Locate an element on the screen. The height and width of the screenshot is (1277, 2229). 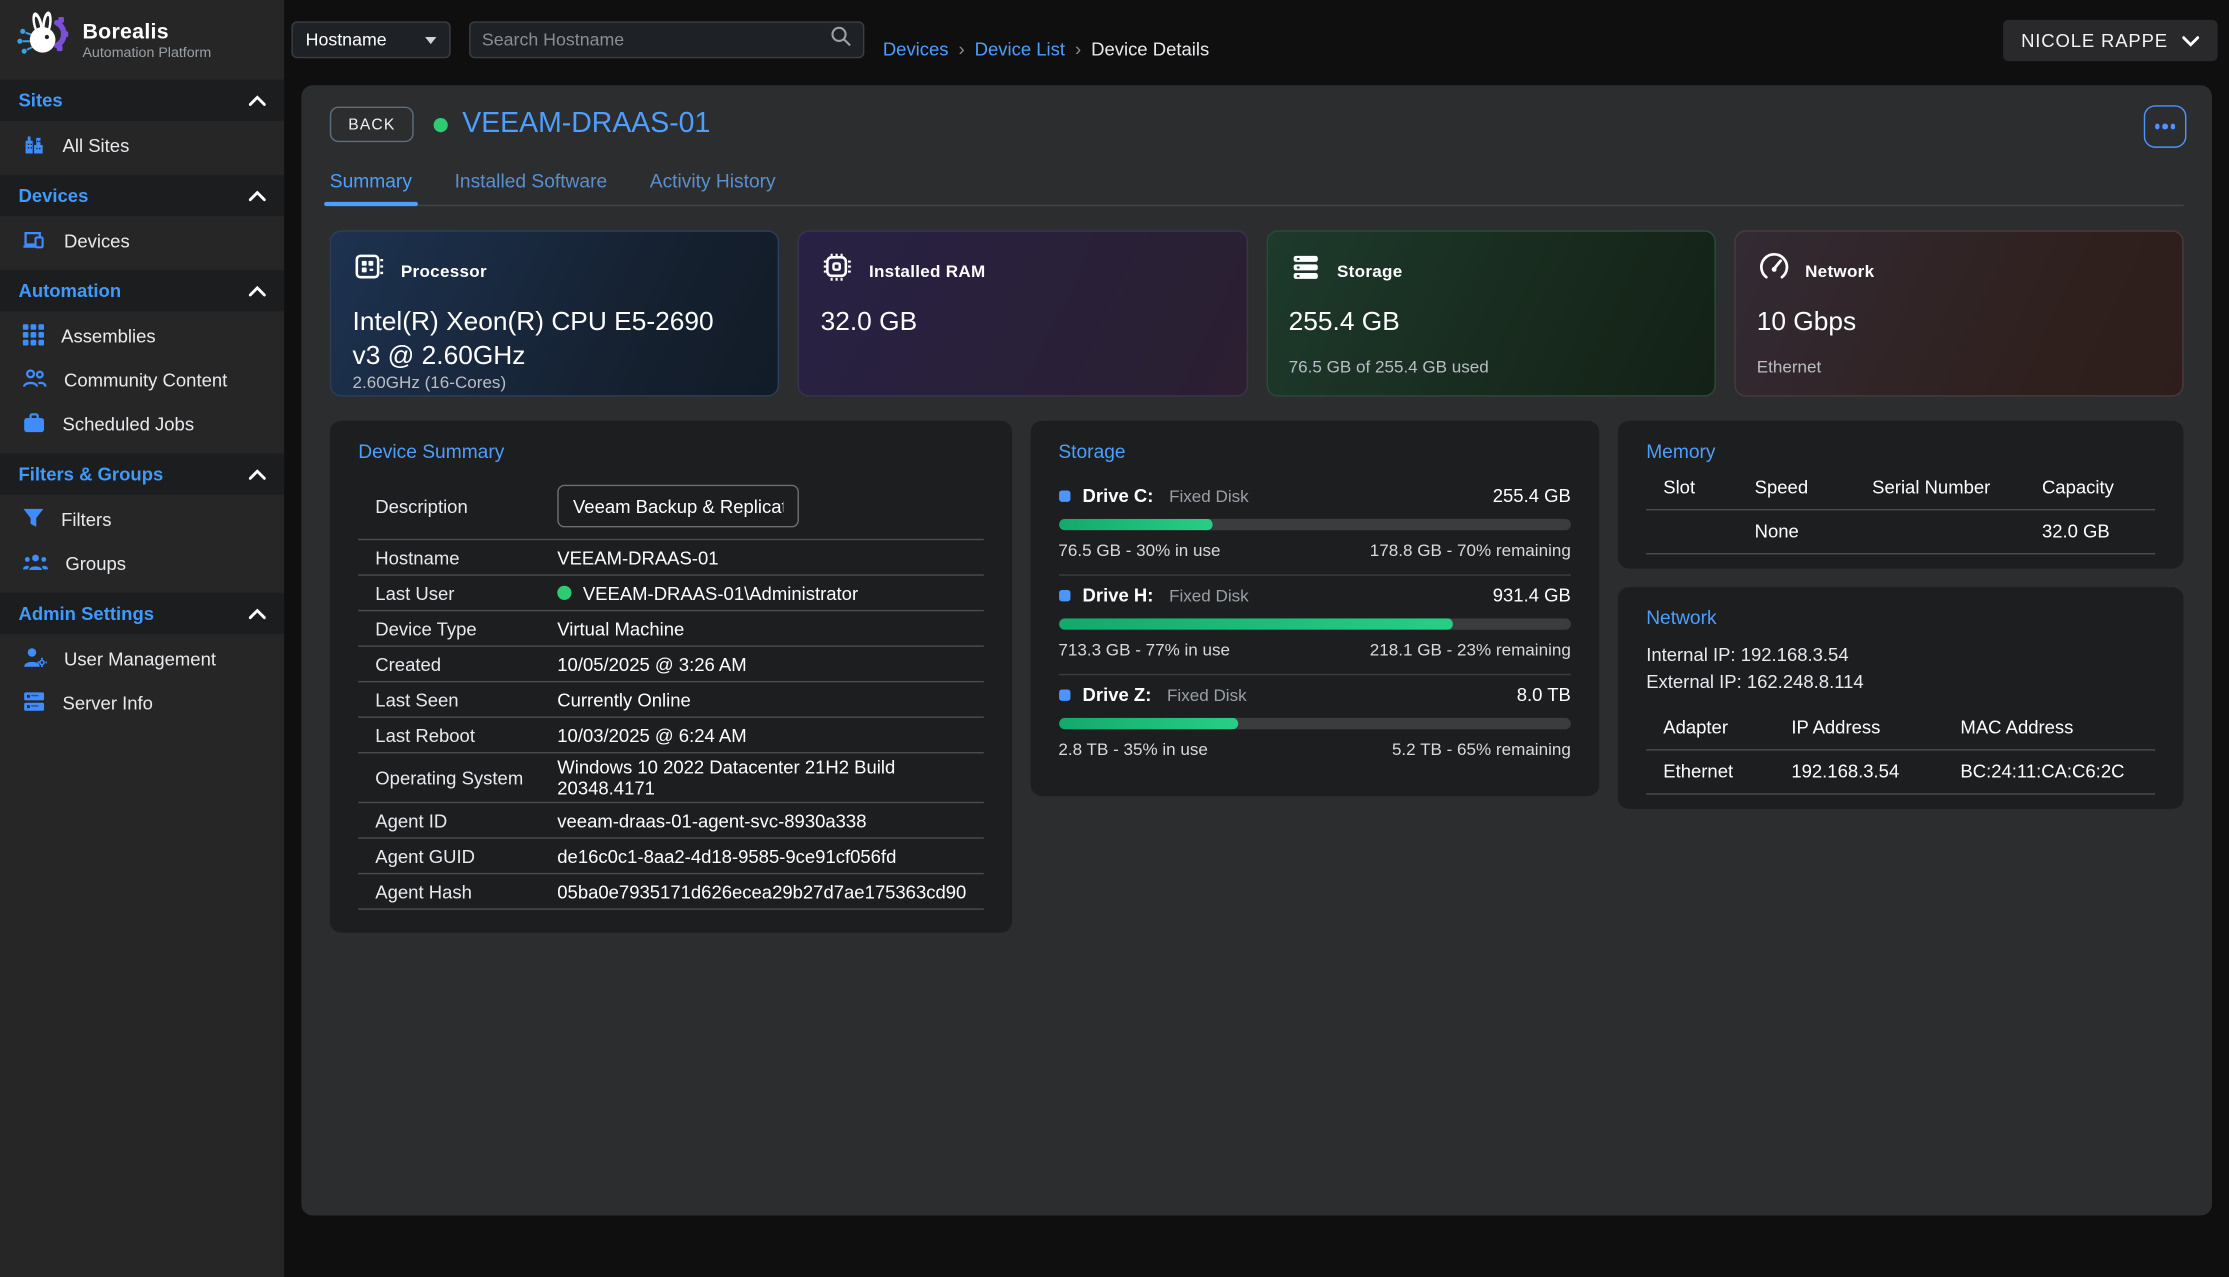
buildings-icon is located at coordinates (34, 145).